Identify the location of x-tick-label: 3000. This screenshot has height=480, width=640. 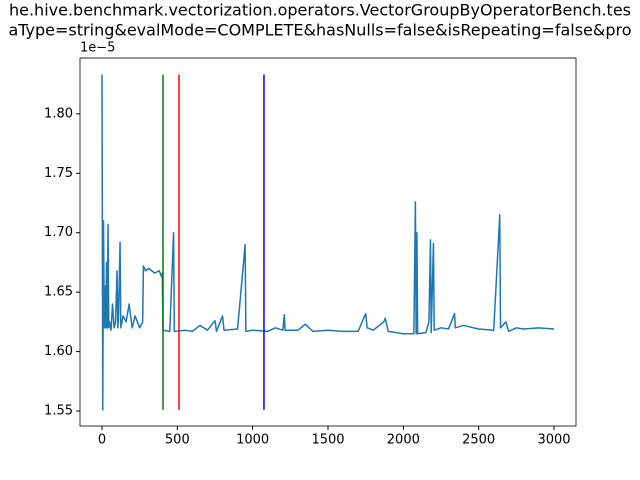
(553, 440).